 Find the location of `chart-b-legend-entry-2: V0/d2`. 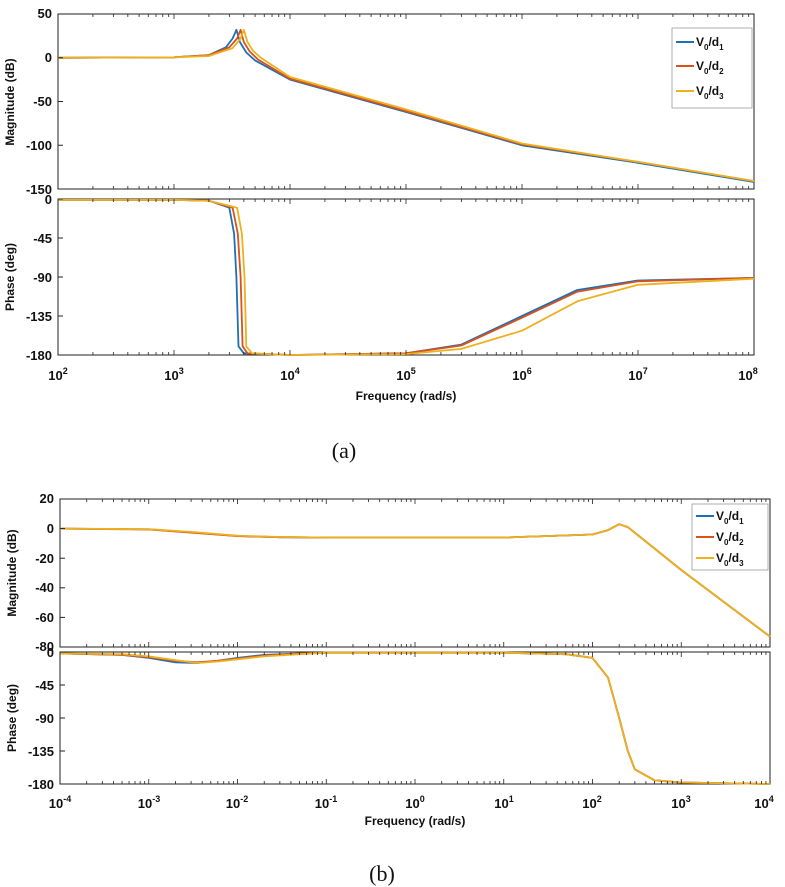

chart-b-legend-entry-2: V0/d2 is located at coordinates (730, 538).